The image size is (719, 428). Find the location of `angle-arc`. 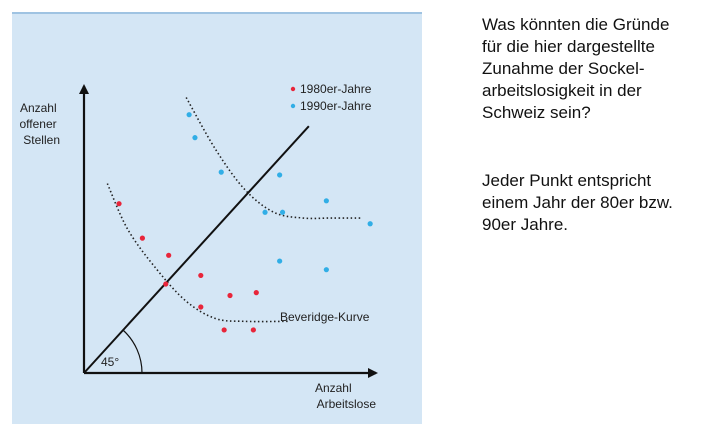

angle-arc is located at coordinates (132, 351).